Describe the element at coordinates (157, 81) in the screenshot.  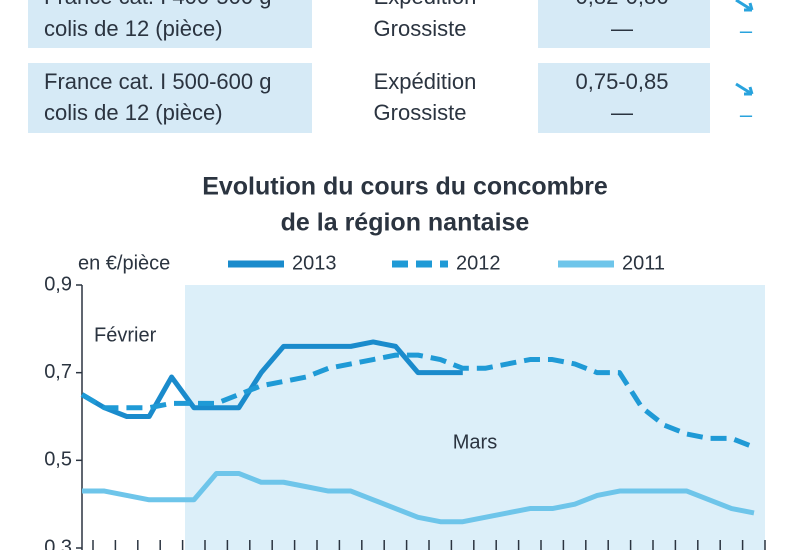
I see `cell-text: France cat. I 500-600 g` at that location.